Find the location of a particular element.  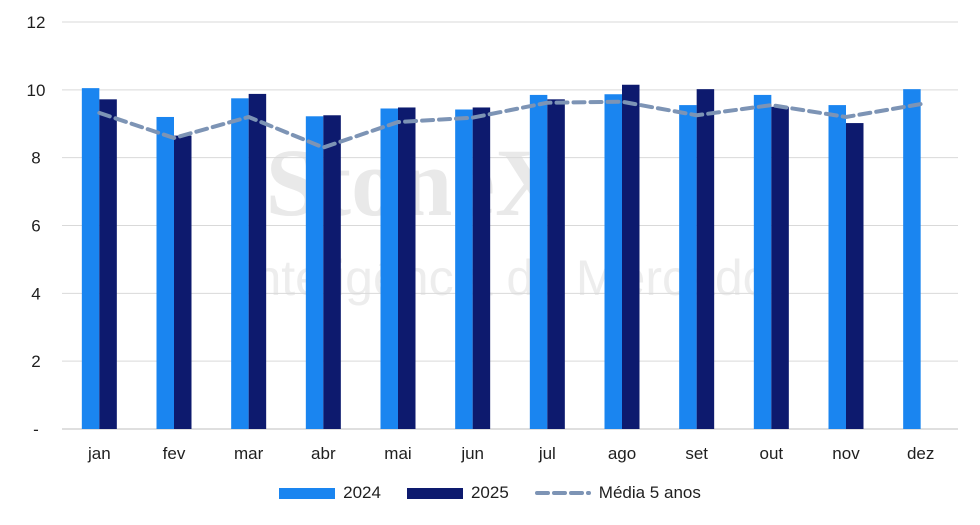

legend-label-2024: 2024 is located at coordinates (362, 492).